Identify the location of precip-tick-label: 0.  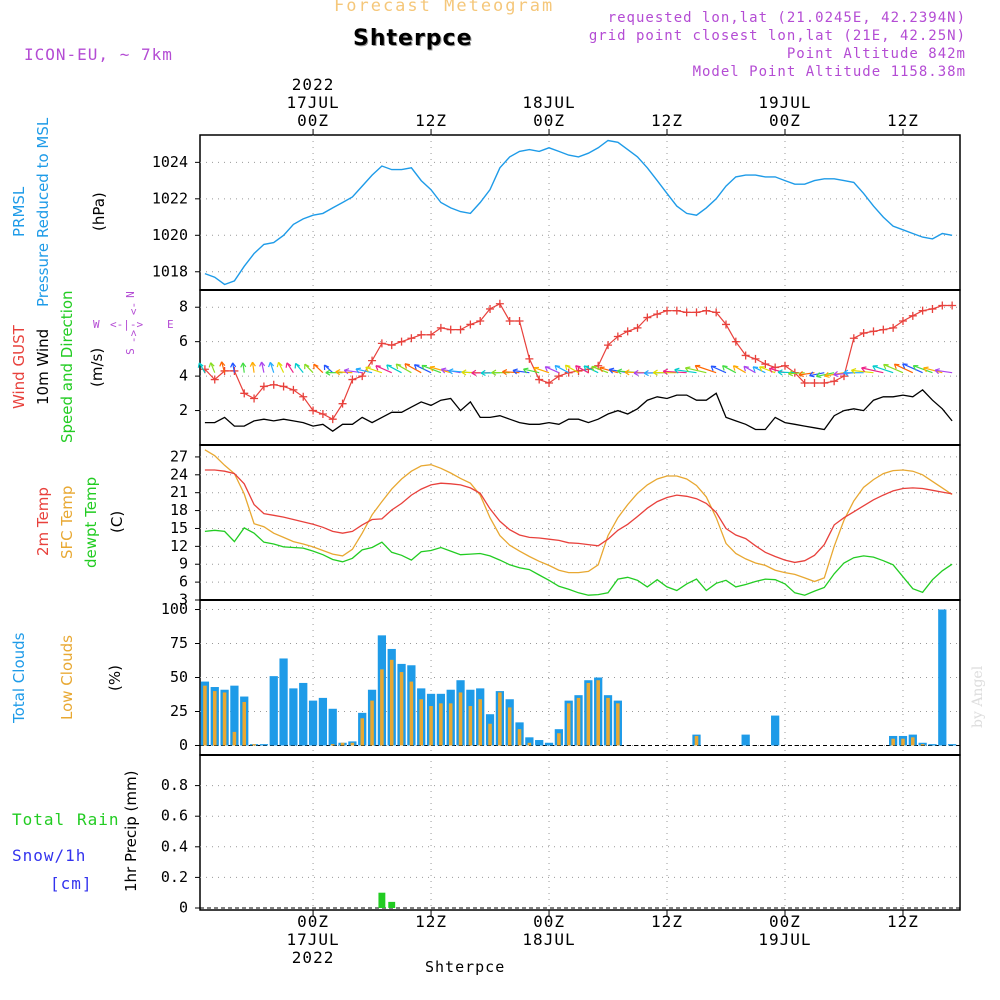
(183, 908).